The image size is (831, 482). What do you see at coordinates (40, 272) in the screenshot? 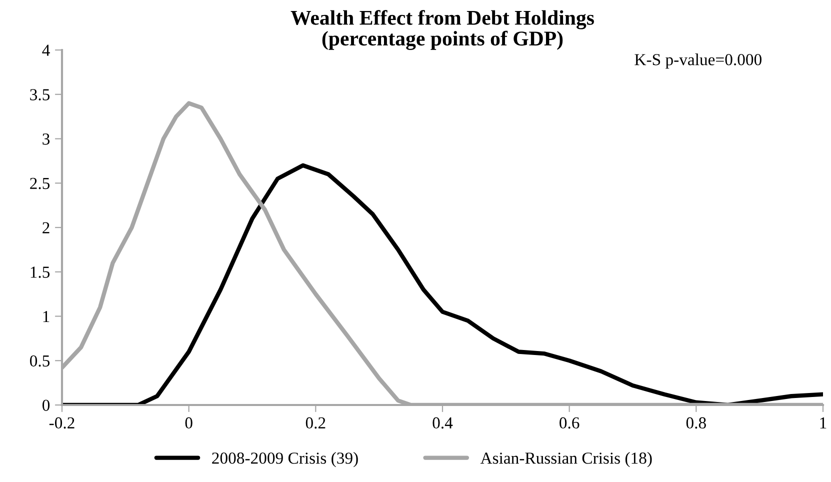
I see `y-tick-label: 1.5` at bounding box center [40, 272].